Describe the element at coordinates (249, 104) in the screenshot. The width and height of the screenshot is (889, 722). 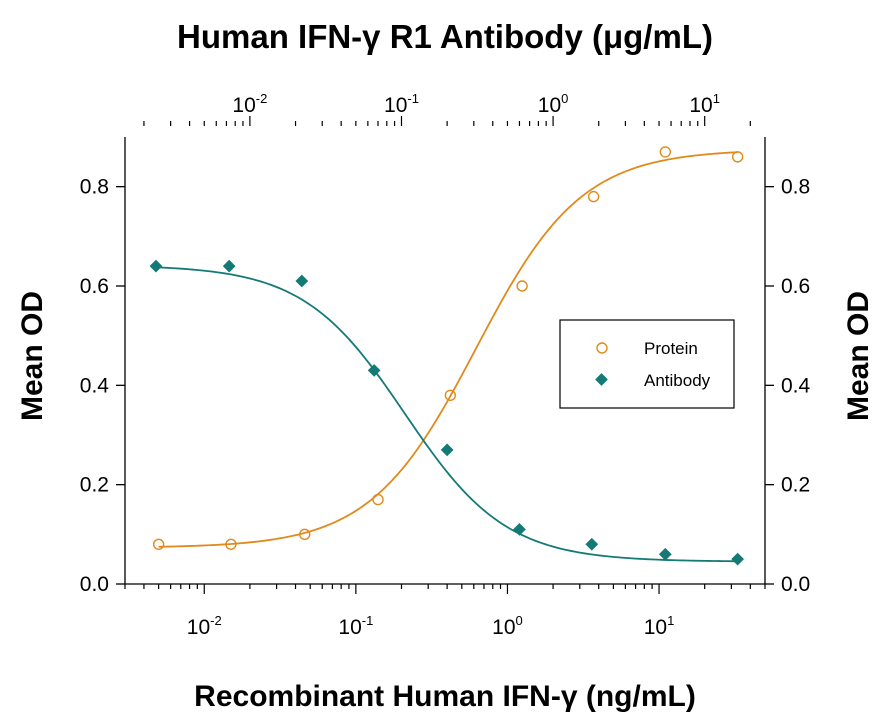
I see `x-top-tick-label: 10⁻²` at that location.